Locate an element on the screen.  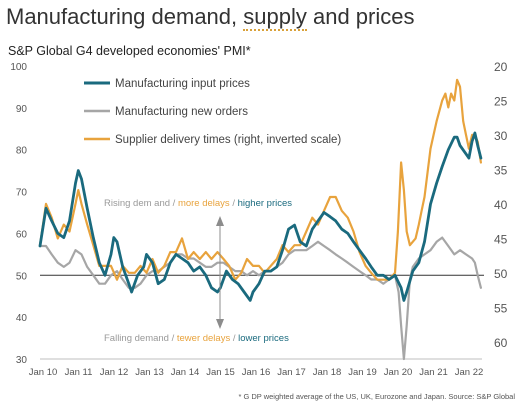
x-tick-label: Jan 16 is located at coordinates (256, 372).